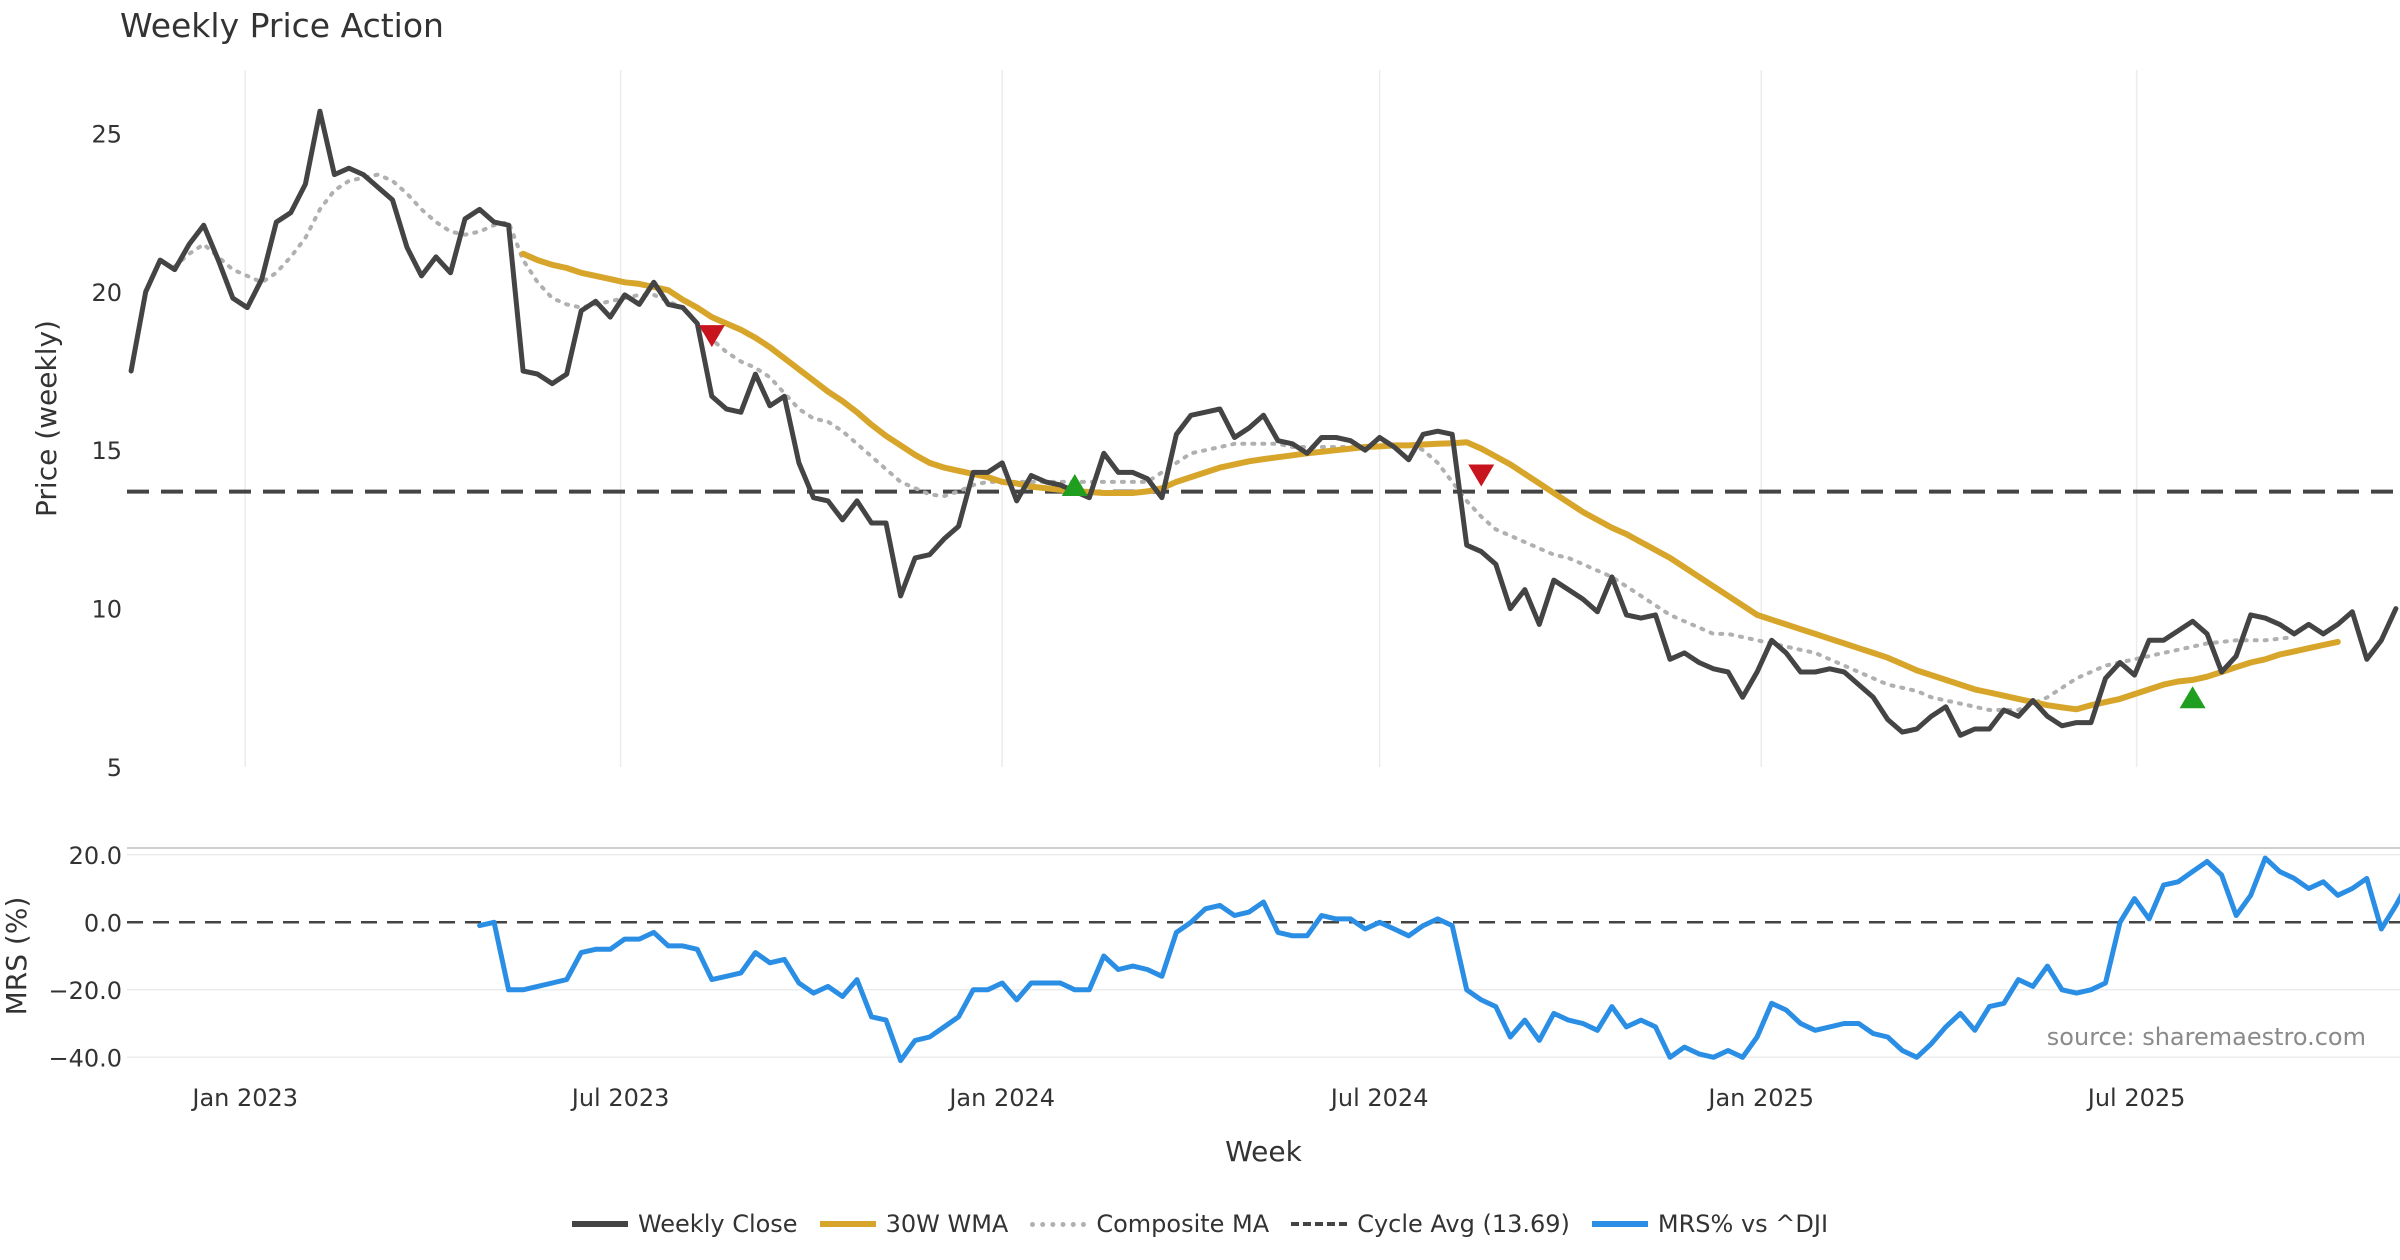 The width and height of the screenshot is (2400, 1260). Describe the element at coordinates (2136, 1098) in the screenshot. I see `x-tick-label: Jul 2025` at that location.